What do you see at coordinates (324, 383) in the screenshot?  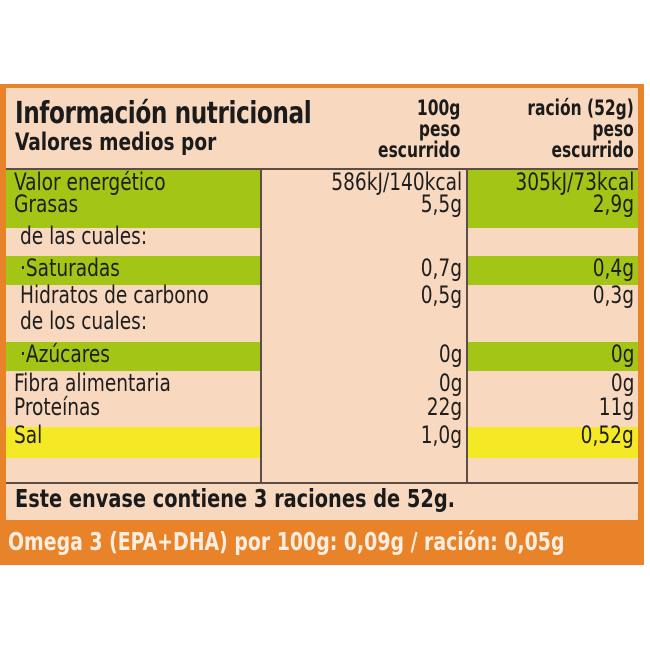 I see `table-row-fibre: Fibra alimentaria 0g 0g` at bounding box center [324, 383].